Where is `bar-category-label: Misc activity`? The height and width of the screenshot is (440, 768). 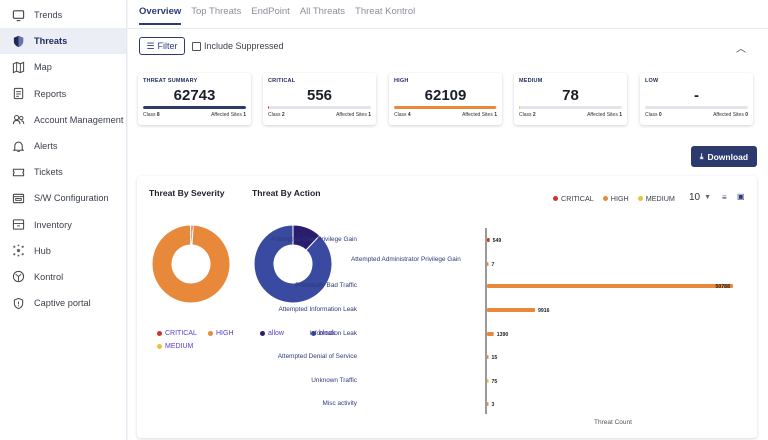 bar-category-label: Misc activity is located at coordinates (339, 403).